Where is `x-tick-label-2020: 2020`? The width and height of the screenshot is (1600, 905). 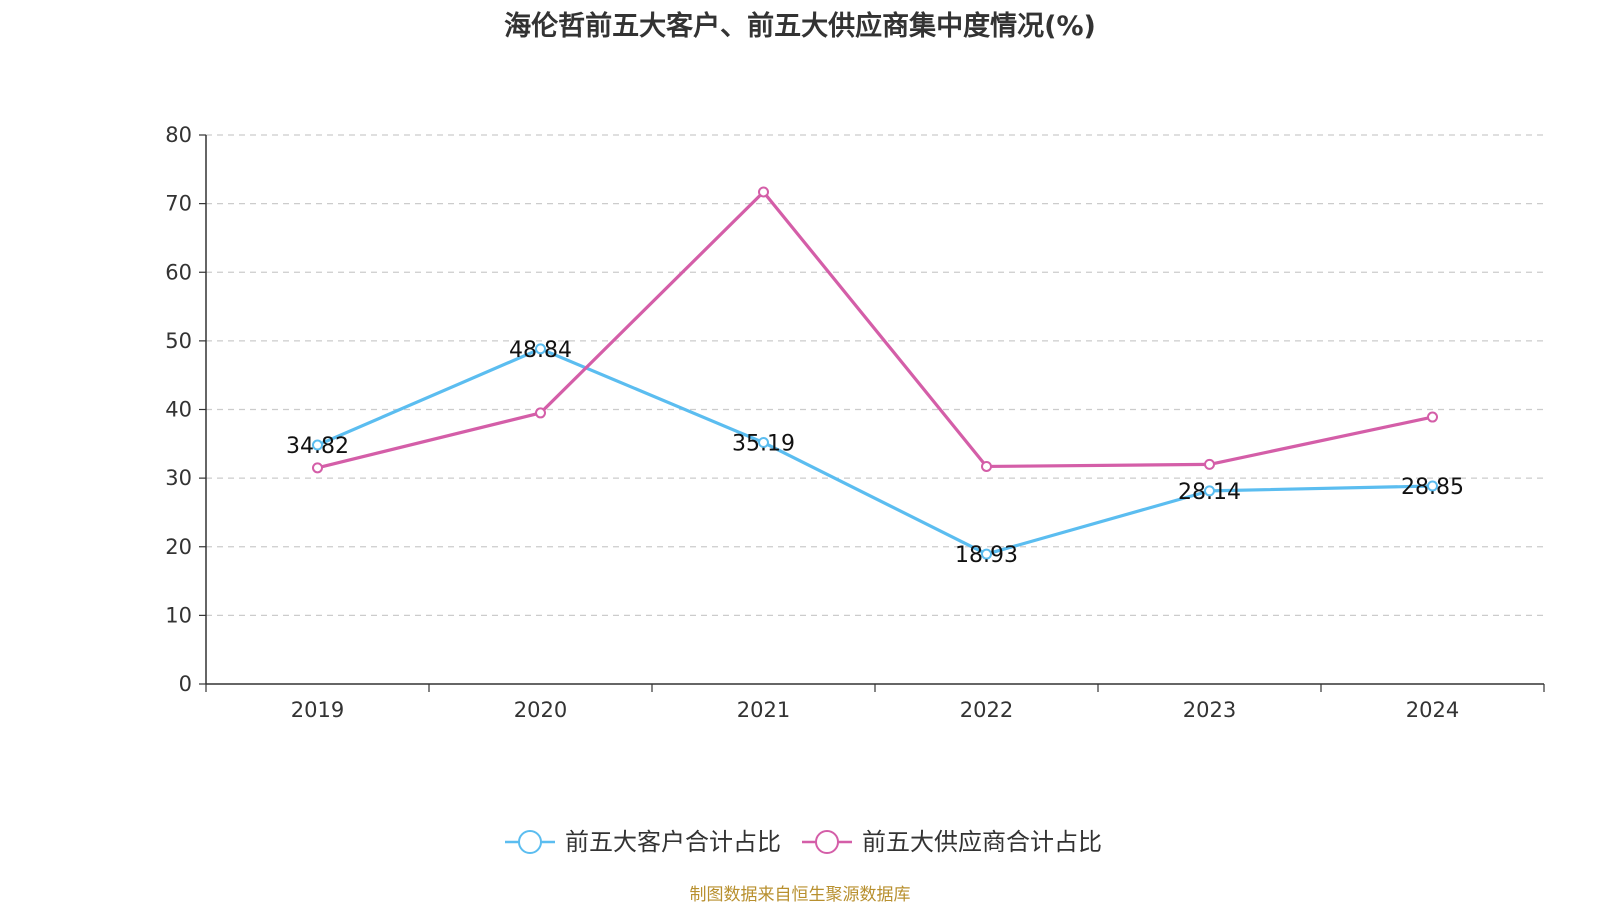 x-tick-label-2020: 2020 is located at coordinates (540, 710).